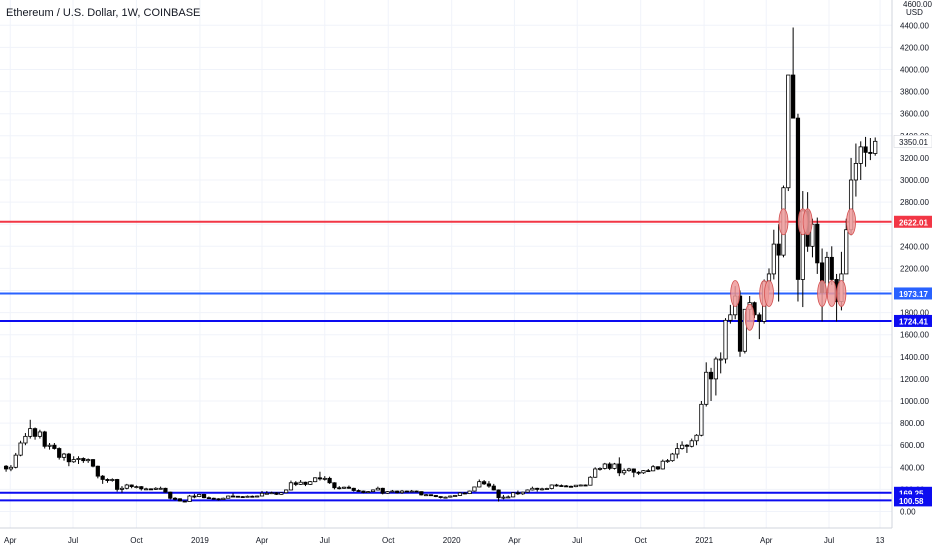 This screenshot has width=932, height=555. What do you see at coordinates (914, 335) in the screenshot?
I see `y-tick-label: 1600.00` at bounding box center [914, 335].